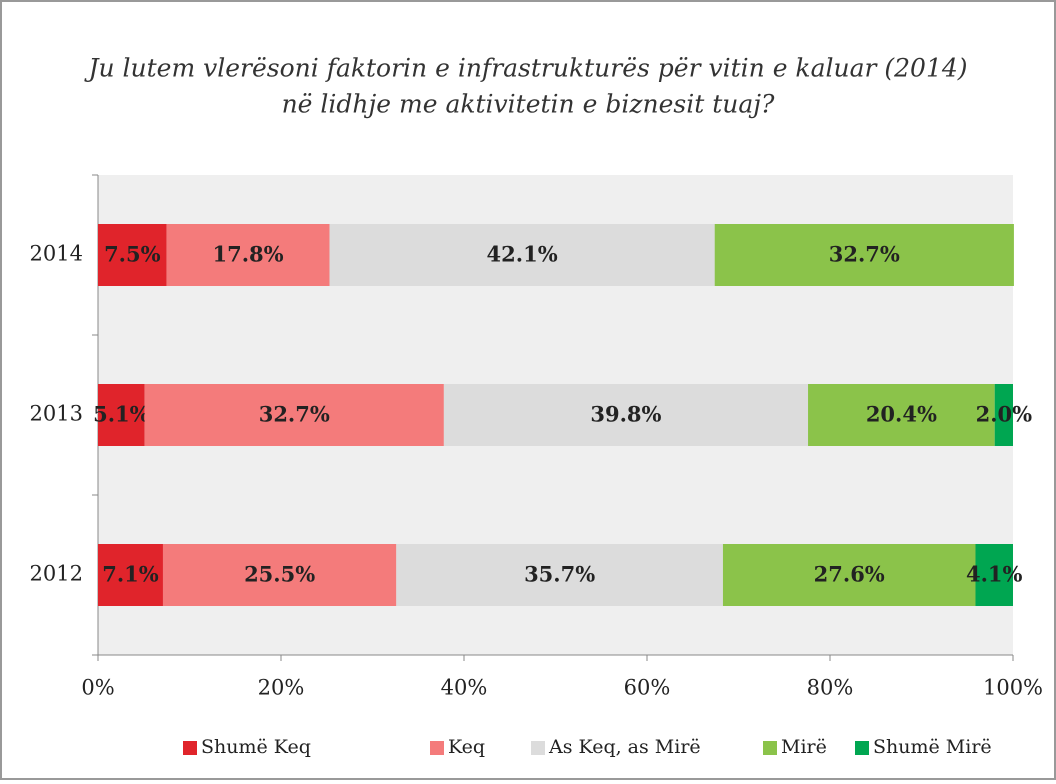  I want to click on legend-label: As Keq, as Mirë, so click(624, 747).